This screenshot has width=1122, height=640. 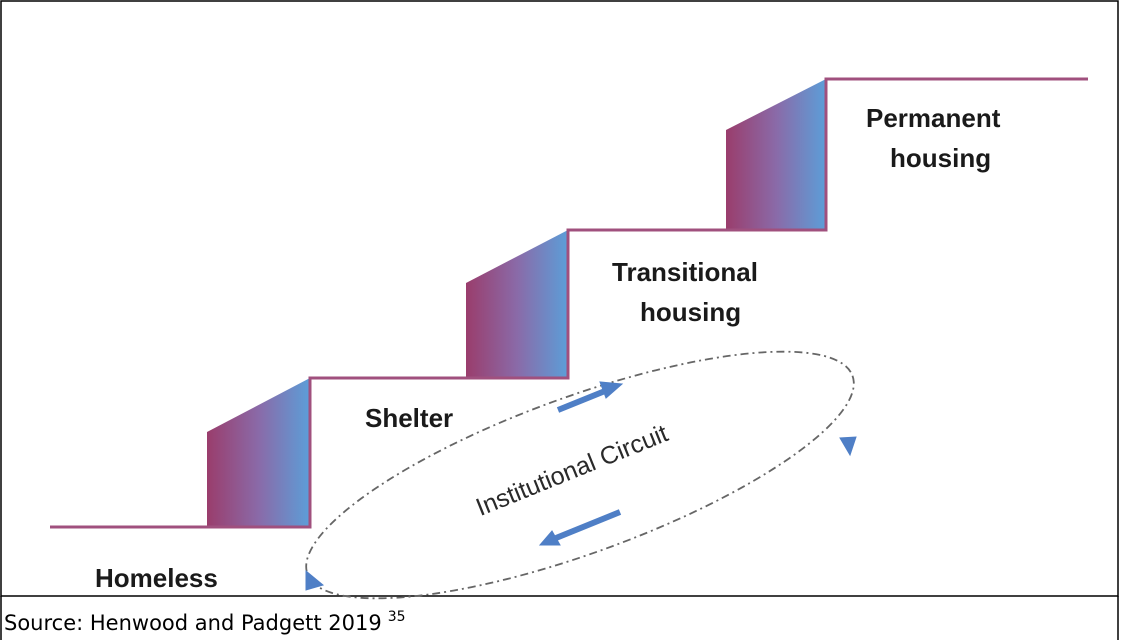 What do you see at coordinates (690, 312) in the screenshot?
I see `label-transitional: housing` at bounding box center [690, 312].